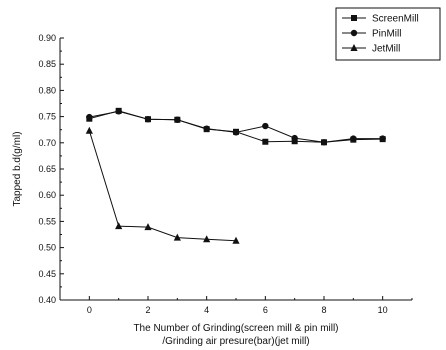 The image size is (446, 350). I want to click on y-tick-label: 0.55, so click(47, 221).